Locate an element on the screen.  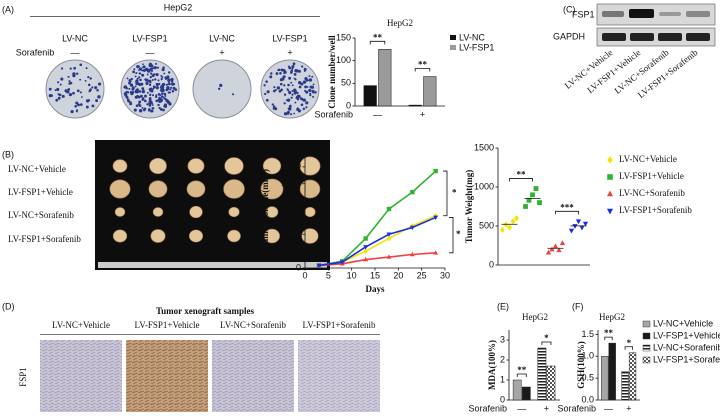
row-label: LV-NC+Sorafenib is located at coordinates (41, 215).